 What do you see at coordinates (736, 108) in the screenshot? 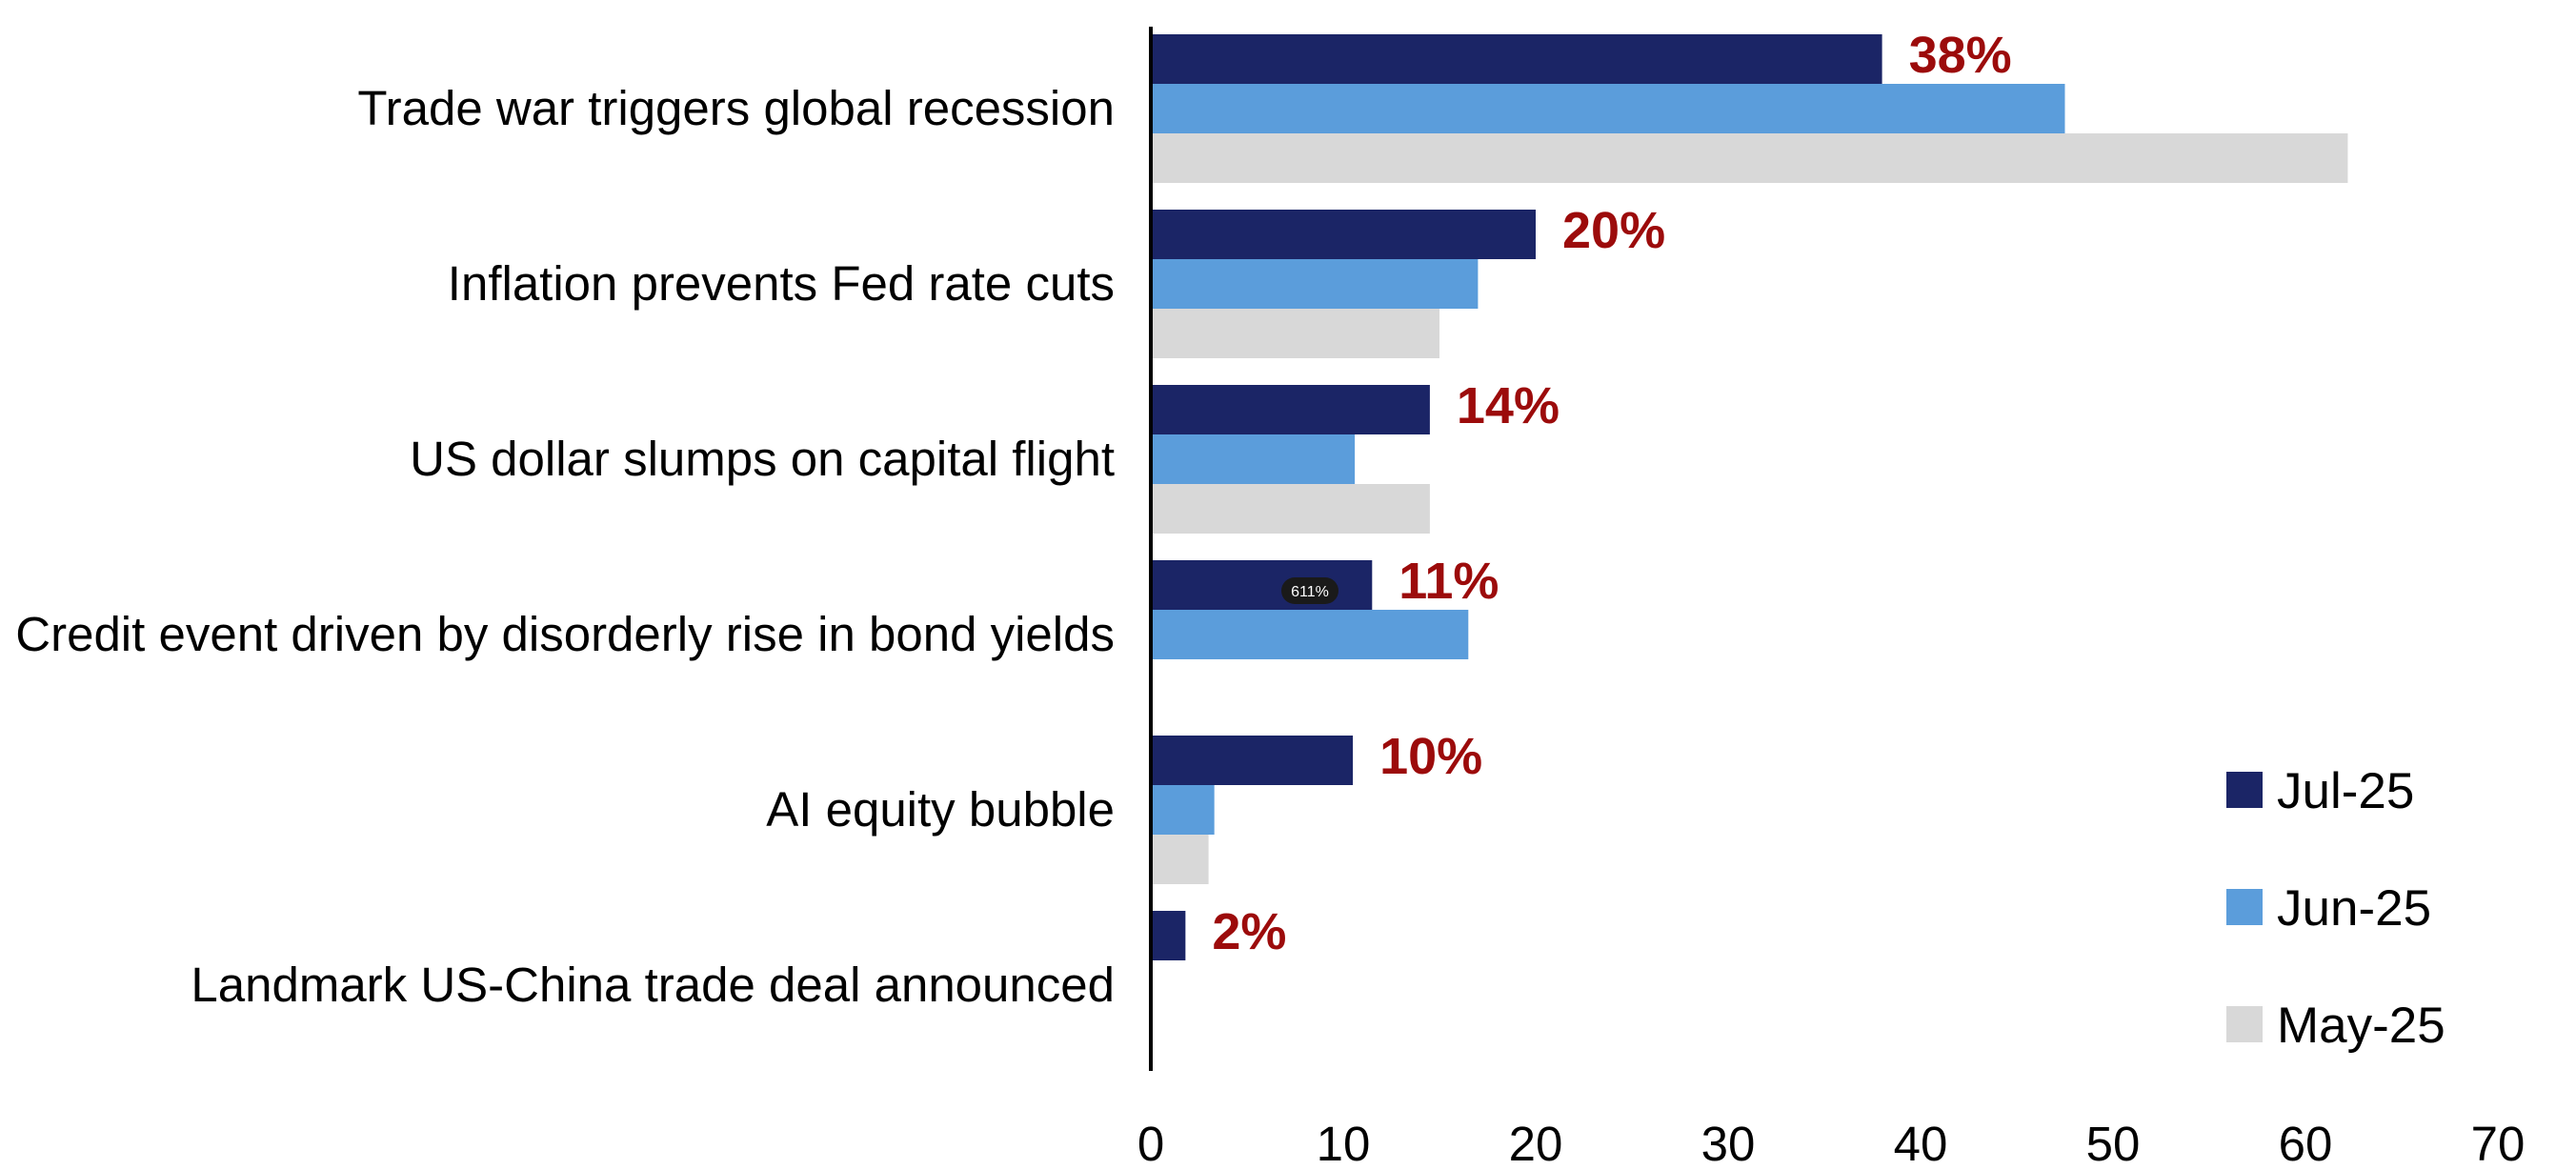
I see `category-label: Trade war triggers global recession` at bounding box center [736, 108].